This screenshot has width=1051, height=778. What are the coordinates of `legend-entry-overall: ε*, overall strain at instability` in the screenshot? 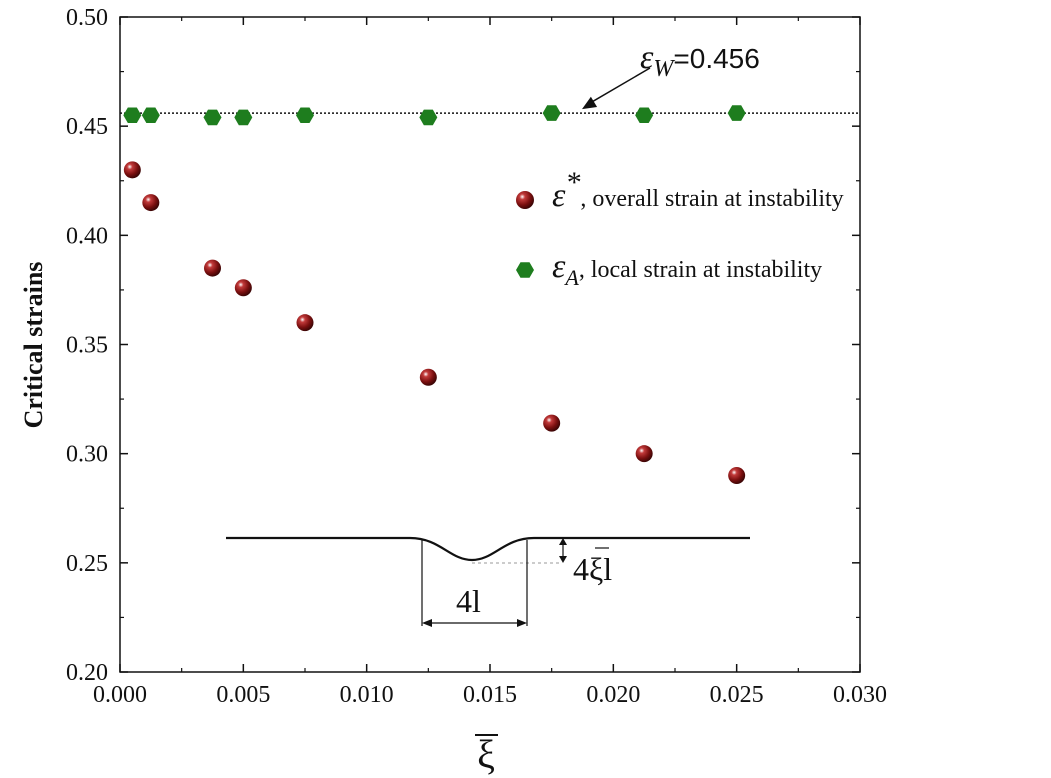 It's located at (698, 190).